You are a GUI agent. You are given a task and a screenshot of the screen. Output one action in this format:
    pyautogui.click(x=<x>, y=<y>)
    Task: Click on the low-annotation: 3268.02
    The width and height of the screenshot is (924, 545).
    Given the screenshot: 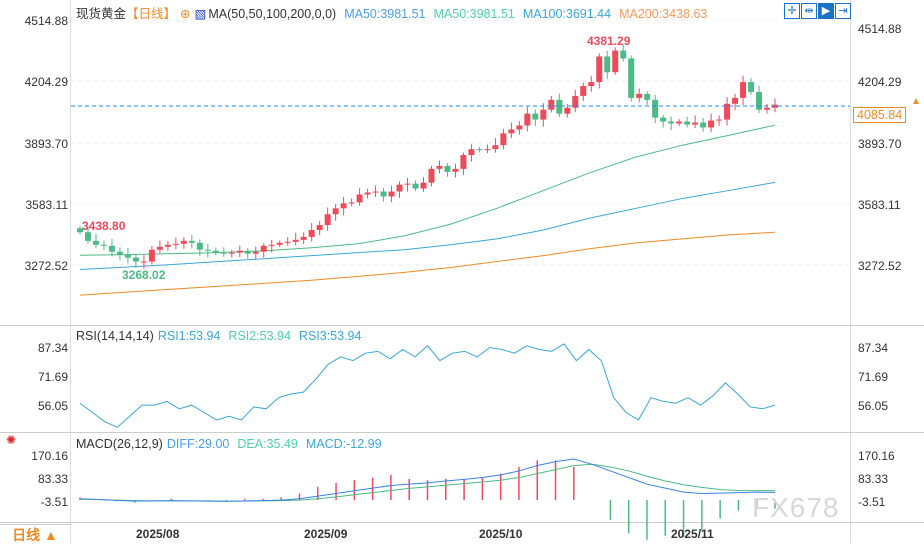 What is the action you would take?
    pyautogui.click(x=144, y=275)
    